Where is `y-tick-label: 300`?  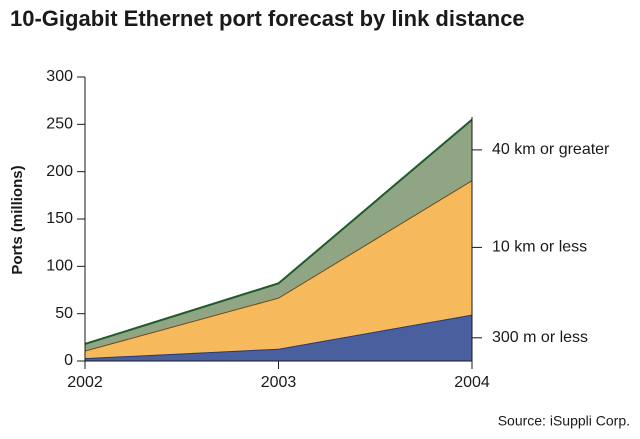
y-tick-label: 300 is located at coordinates (59, 76).